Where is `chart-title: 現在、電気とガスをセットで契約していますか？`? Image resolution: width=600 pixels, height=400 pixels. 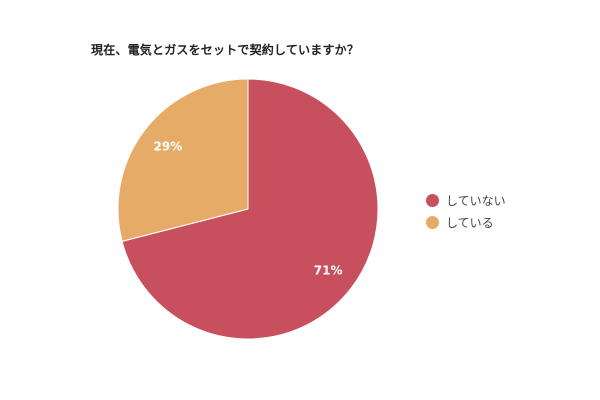 chart-title: 現在、電気とガスをセットで契約していますか？ is located at coordinates (225, 50).